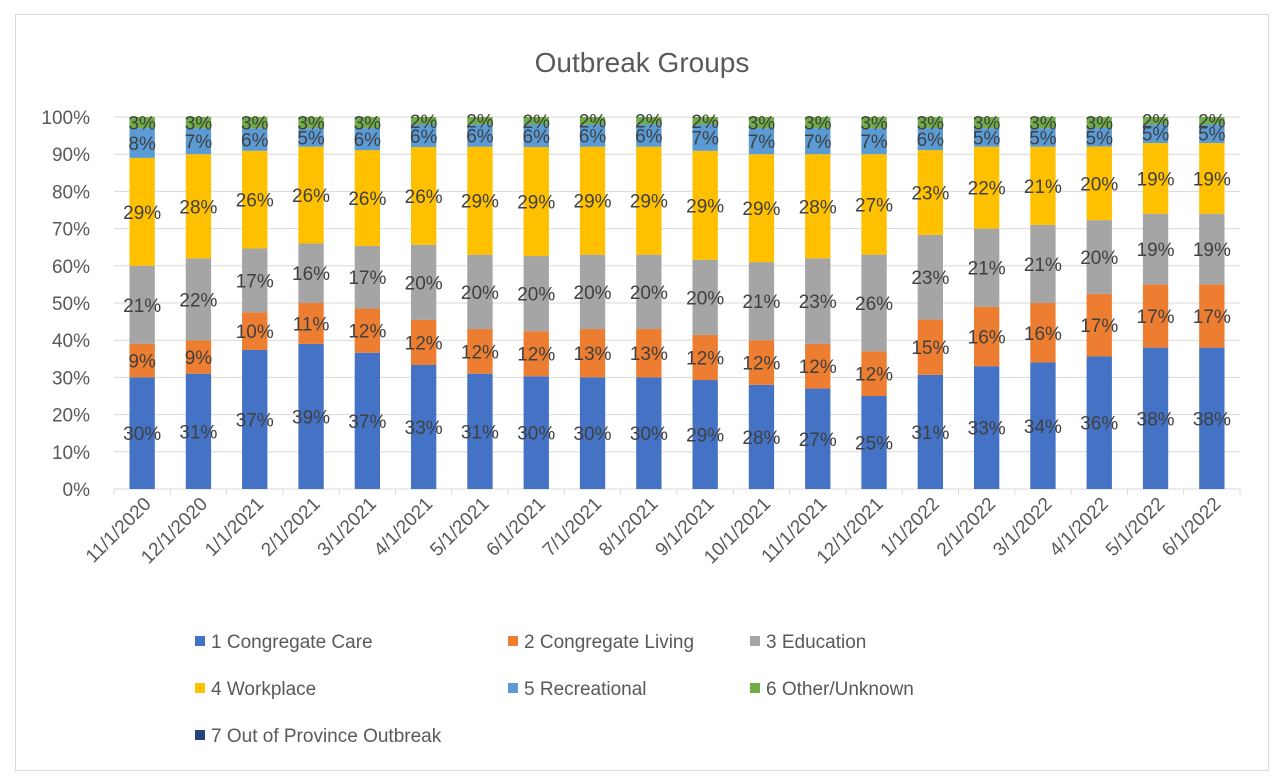 The width and height of the screenshot is (1283, 783). What do you see at coordinates (255, 332) in the screenshot?
I see `data-label: 10%` at bounding box center [255, 332].